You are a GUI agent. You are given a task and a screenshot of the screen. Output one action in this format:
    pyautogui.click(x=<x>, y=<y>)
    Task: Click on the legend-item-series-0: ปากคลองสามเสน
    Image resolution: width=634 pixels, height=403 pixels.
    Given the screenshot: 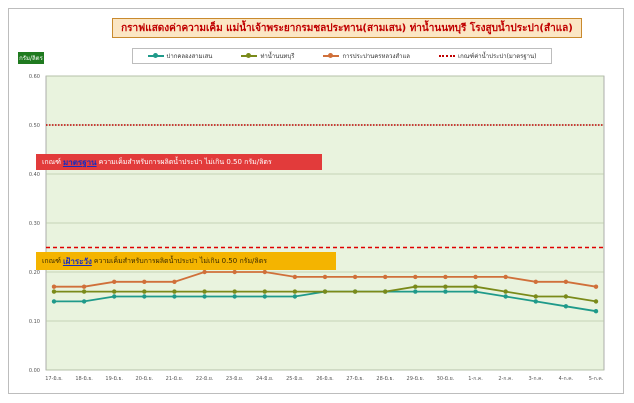 What is the action you would take?
    pyautogui.click(x=180, y=56)
    